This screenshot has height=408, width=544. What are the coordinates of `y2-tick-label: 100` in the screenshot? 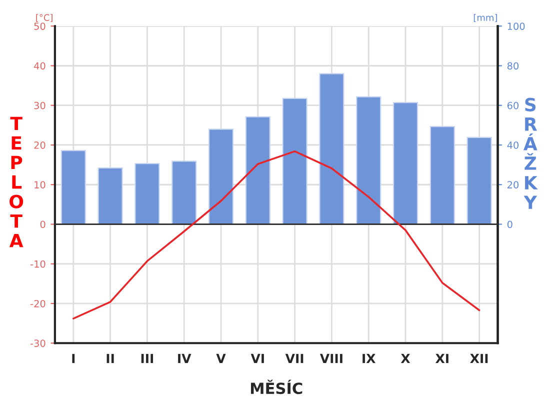 It's located at (516, 26).